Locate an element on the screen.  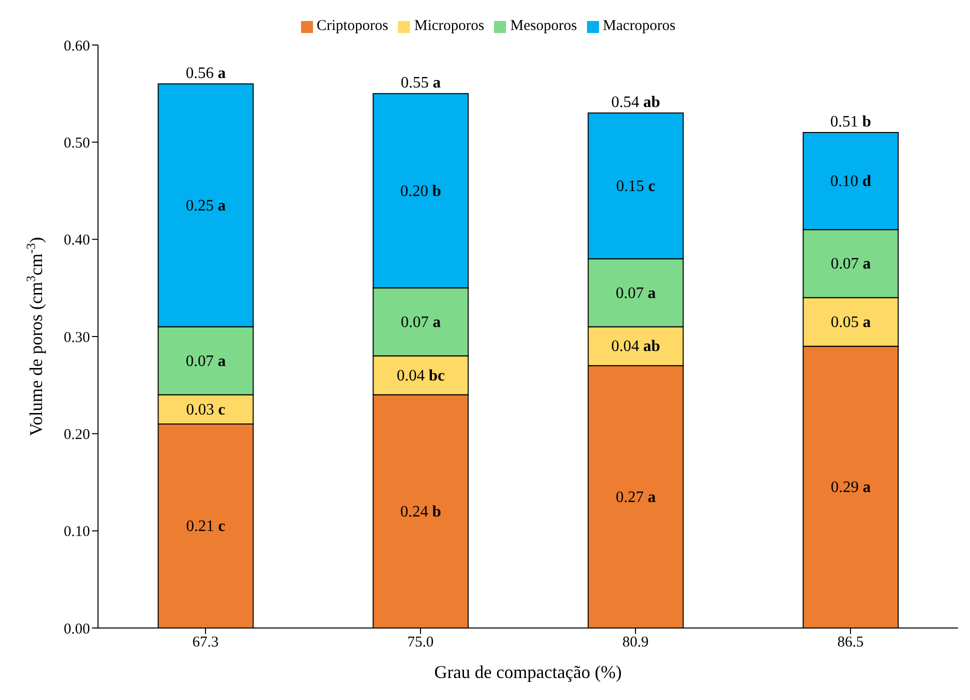
x-tick-label: 86.5 is located at coordinates (850, 642).